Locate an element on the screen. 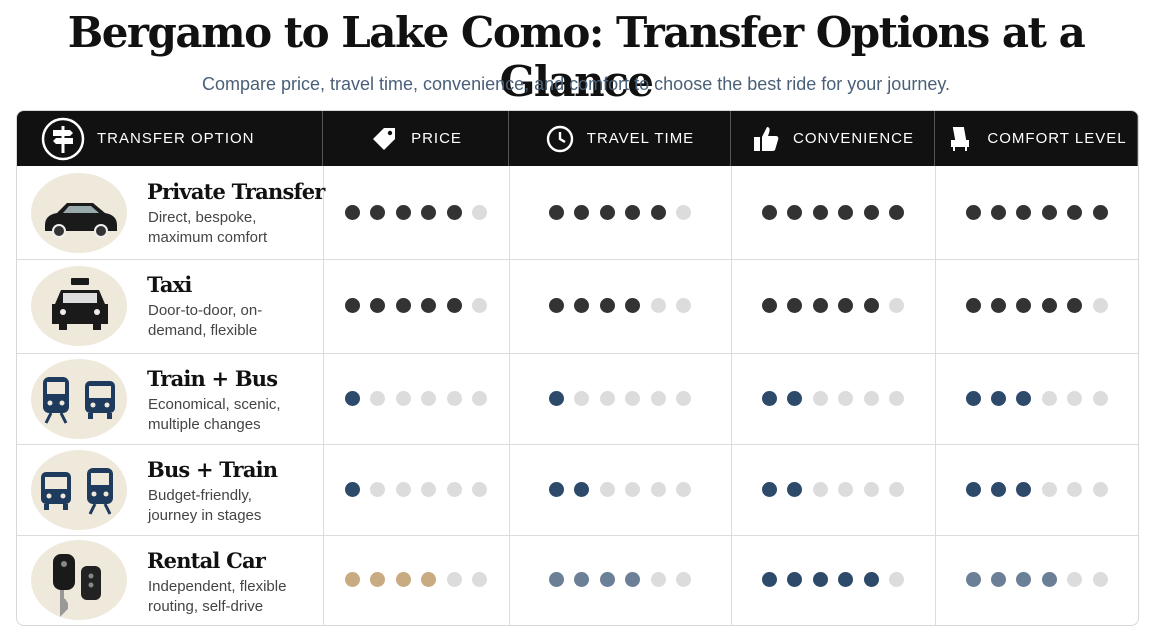  column-header: COMFORT LEVEL is located at coordinates (1036, 138).